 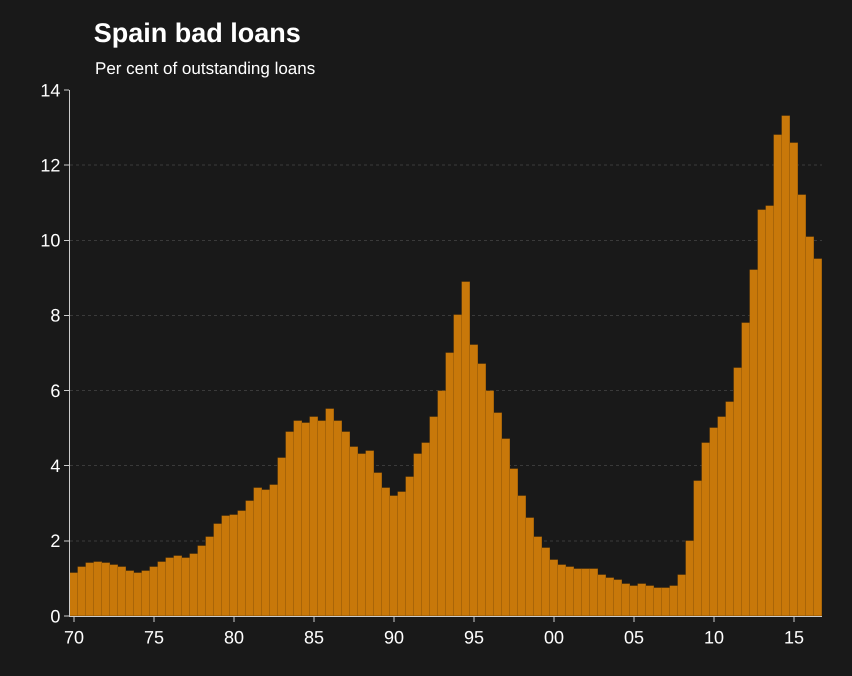 What do you see at coordinates (55, 466) in the screenshot?
I see `y-tick-label: 4` at bounding box center [55, 466].